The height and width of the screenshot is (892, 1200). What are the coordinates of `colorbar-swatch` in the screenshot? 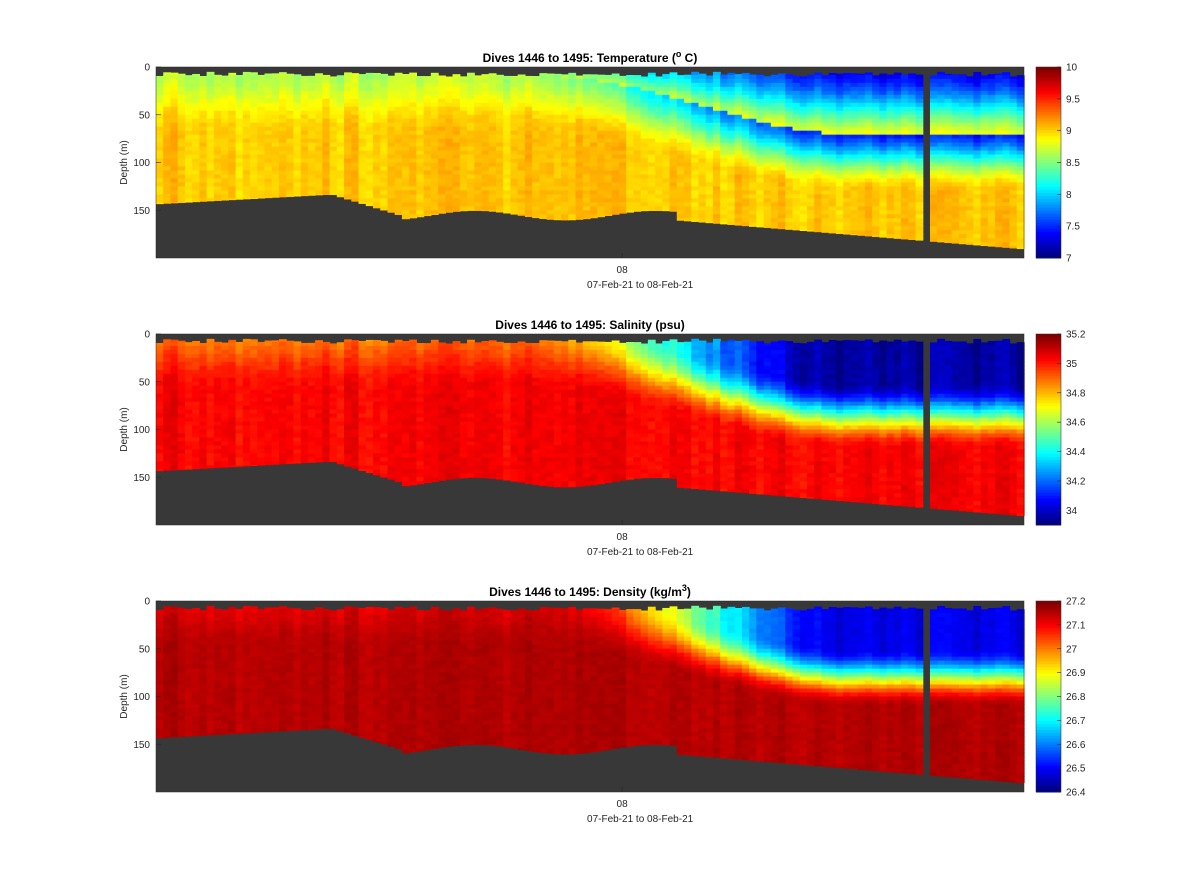 It's located at (1048, 257).